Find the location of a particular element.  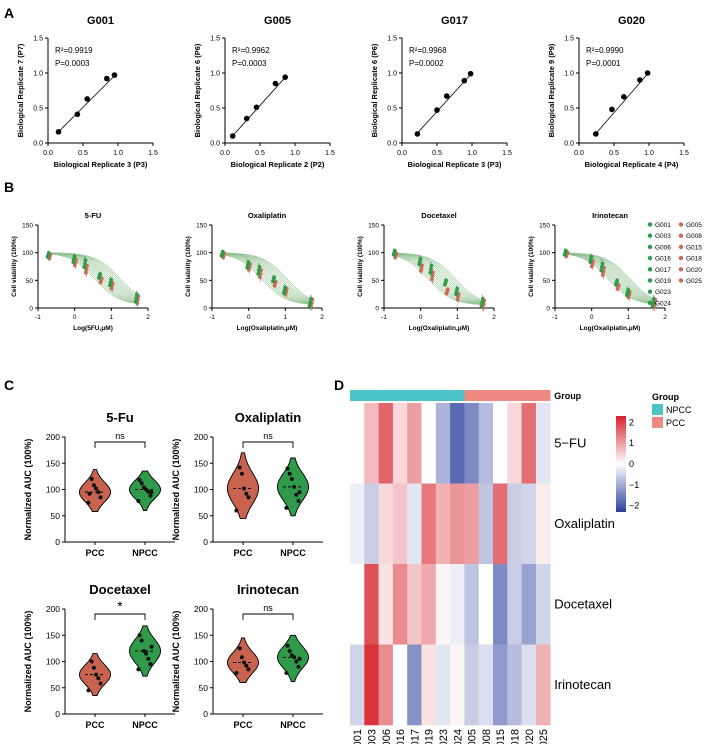

category-label: PCC is located at coordinates (243, 553).